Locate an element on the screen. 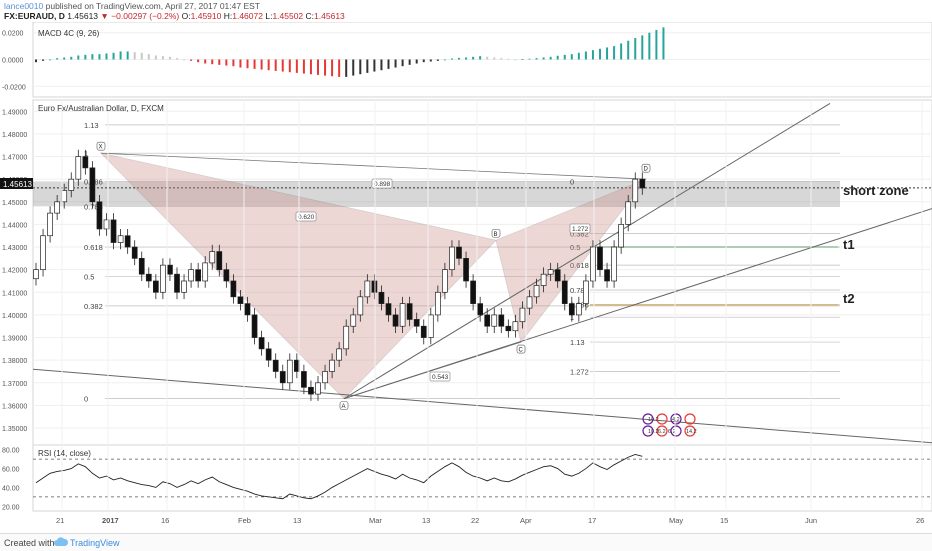 Image resolution: width=932 pixels, height=551 pixels. ratio-label-box is located at coordinates (306, 216).